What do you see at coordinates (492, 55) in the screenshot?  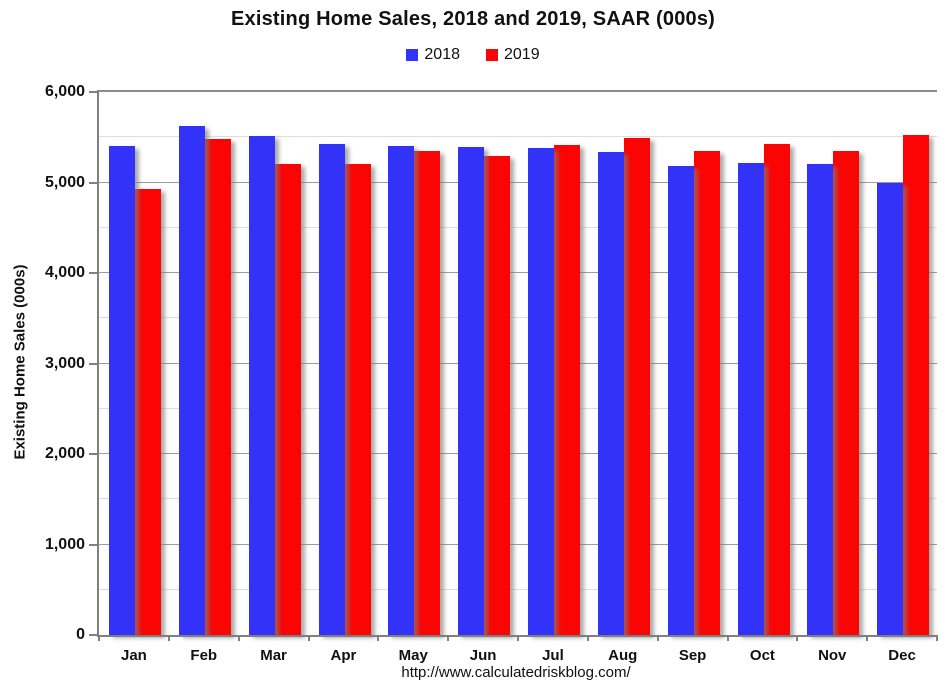 I see `legend-swatch-2019-icon` at bounding box center [492, 55].